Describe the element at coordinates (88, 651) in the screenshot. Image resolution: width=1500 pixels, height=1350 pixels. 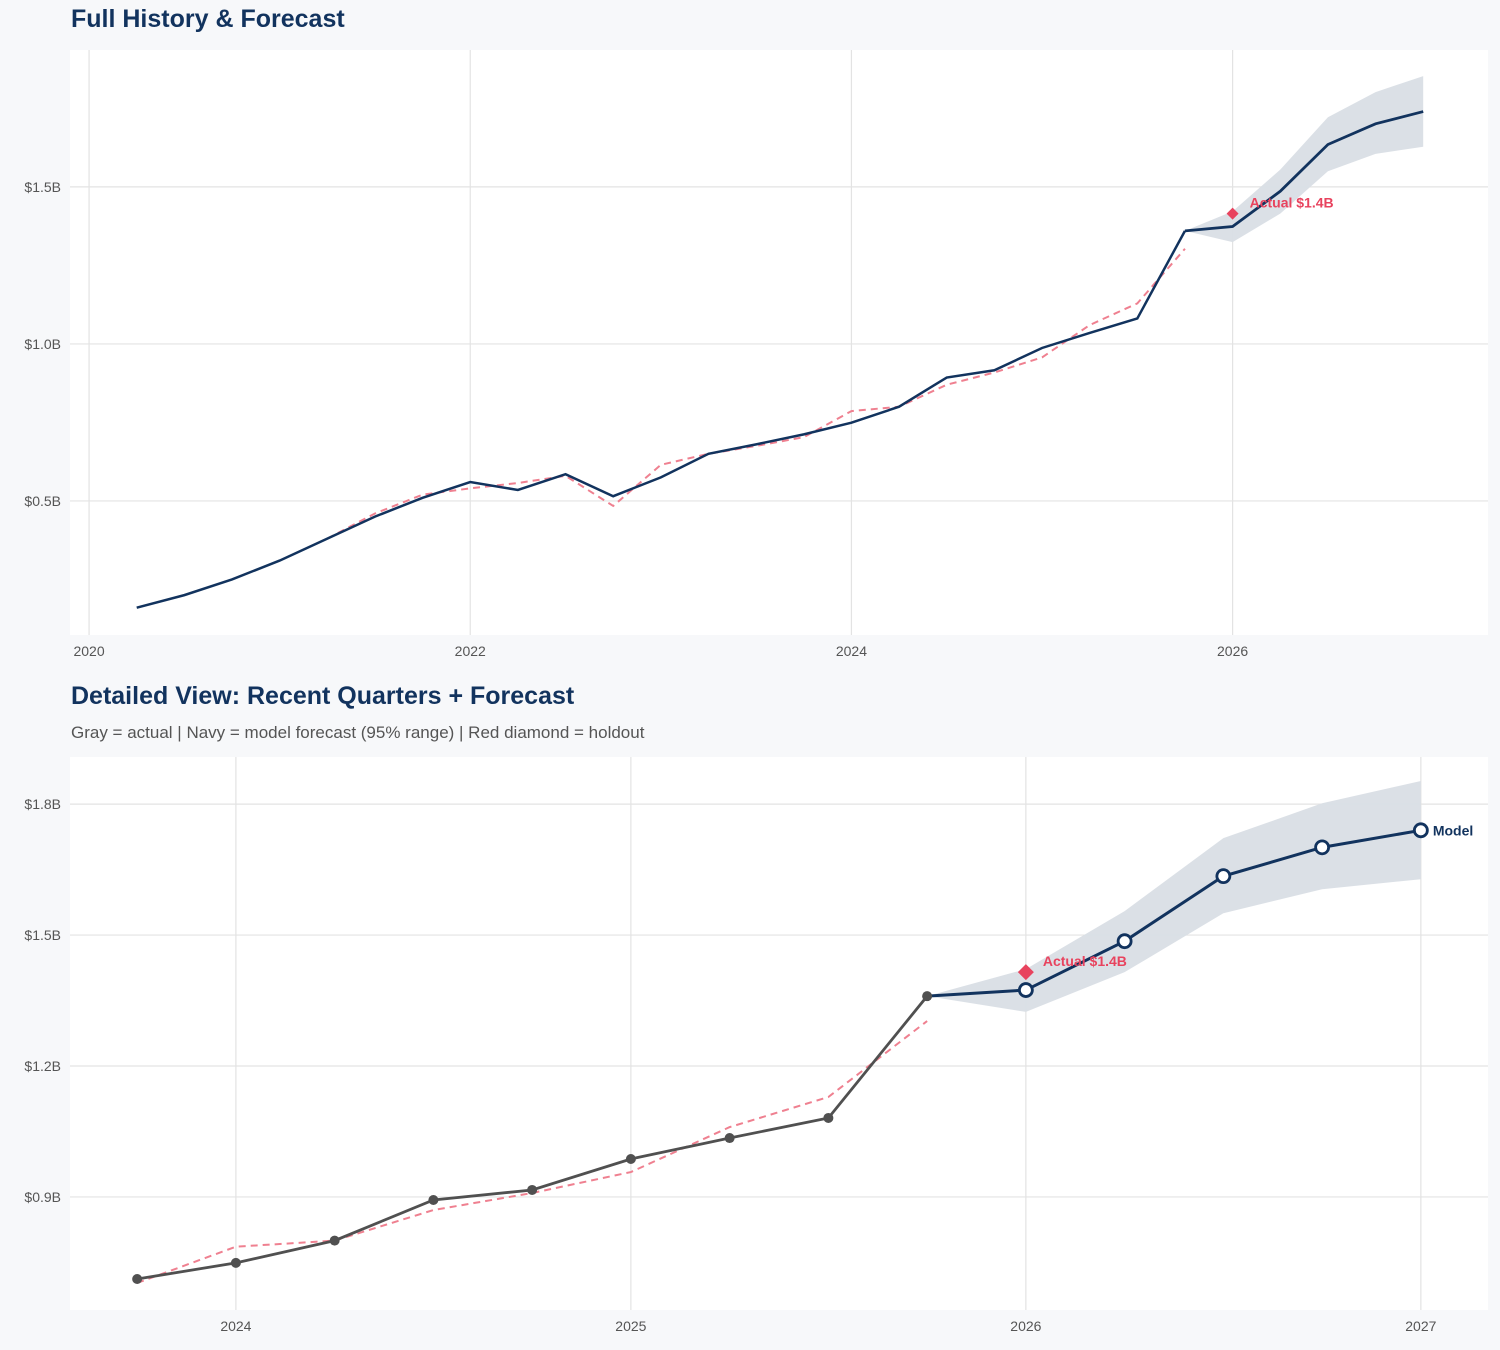
I see `x-tick-label: 2020` at that location.